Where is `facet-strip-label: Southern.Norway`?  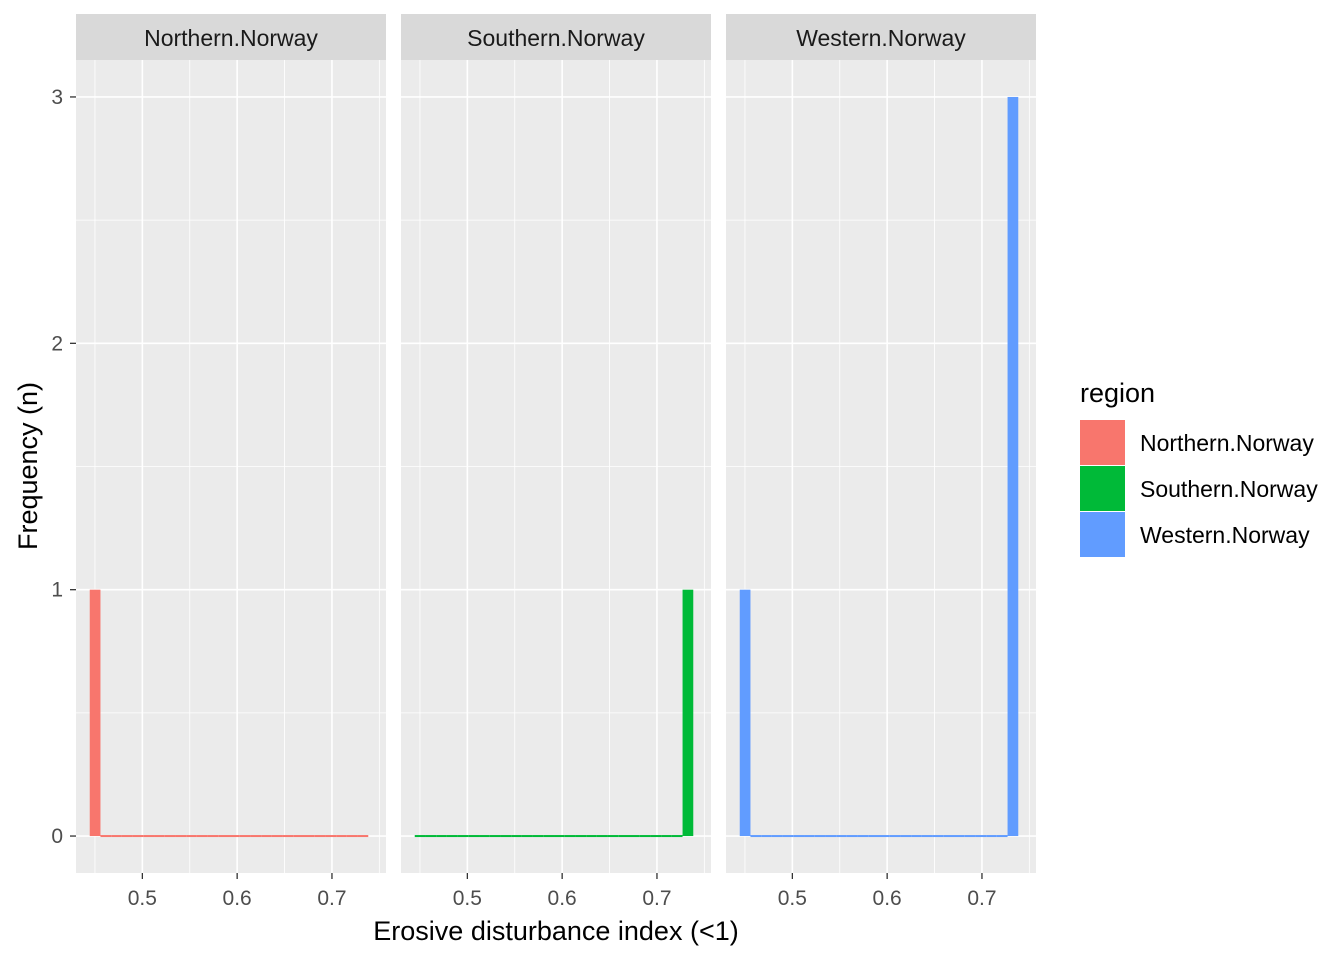
facet-strip-label: Southern.Norway is located at coordinates (556, 38).